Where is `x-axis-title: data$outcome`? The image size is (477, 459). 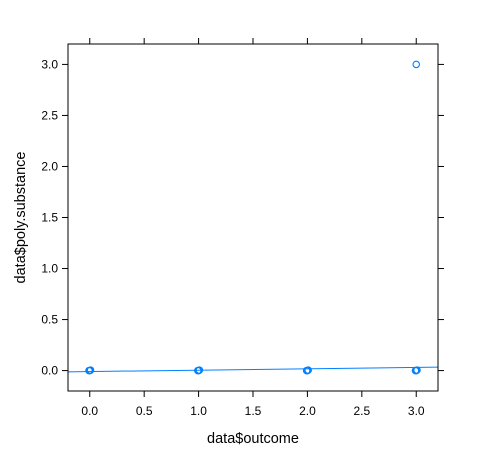
x-axis-title: data$outcome is located at coordinates (253, 439).